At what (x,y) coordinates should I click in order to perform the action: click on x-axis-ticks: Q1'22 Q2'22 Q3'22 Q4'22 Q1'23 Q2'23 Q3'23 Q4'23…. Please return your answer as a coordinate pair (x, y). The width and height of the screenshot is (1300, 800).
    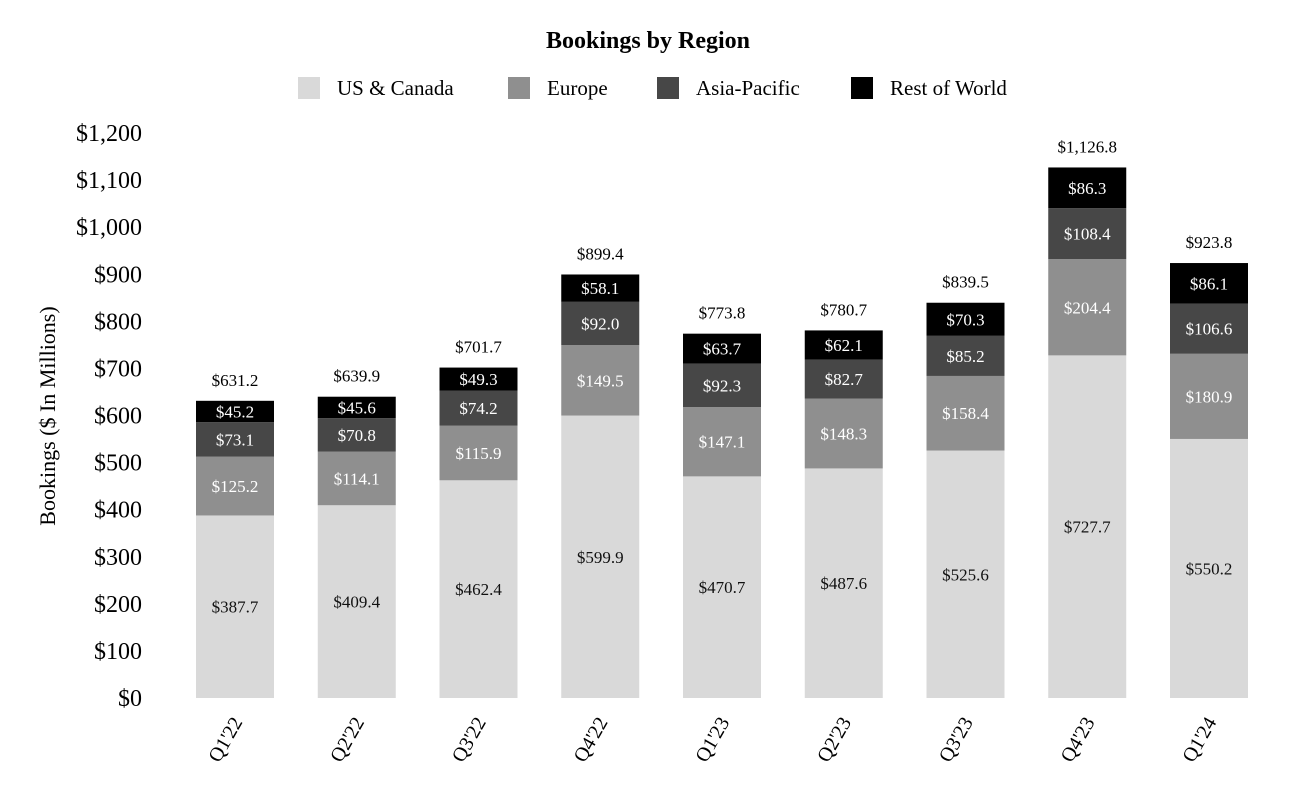
    Looking at the image, I should click on (712, 740).